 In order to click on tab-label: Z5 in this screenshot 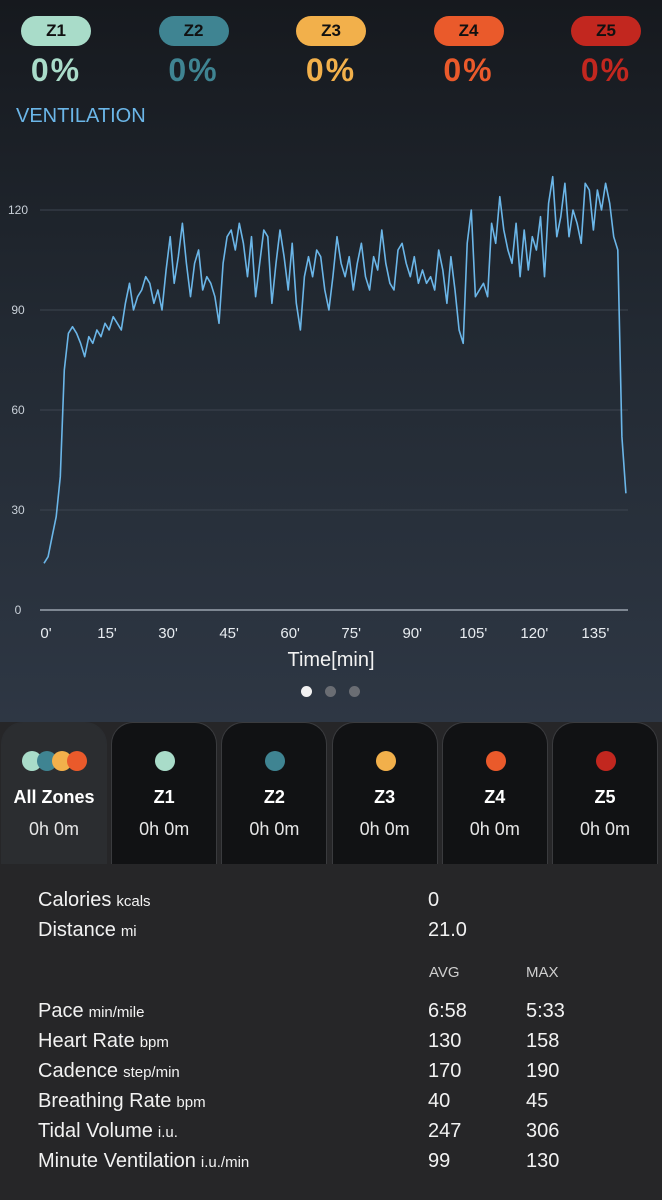, I will do `click(605, 797)`.